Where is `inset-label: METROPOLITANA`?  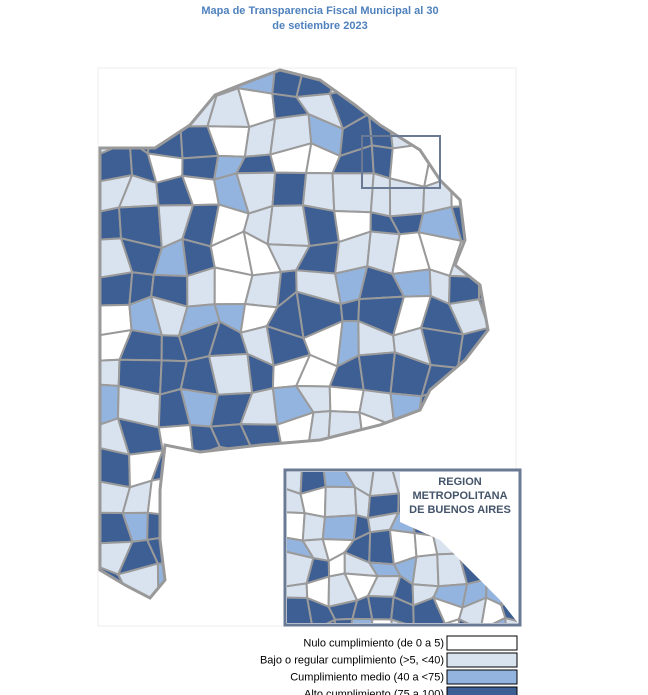
inset-label: METROPOLITANA is located at coordinates (459, 496).